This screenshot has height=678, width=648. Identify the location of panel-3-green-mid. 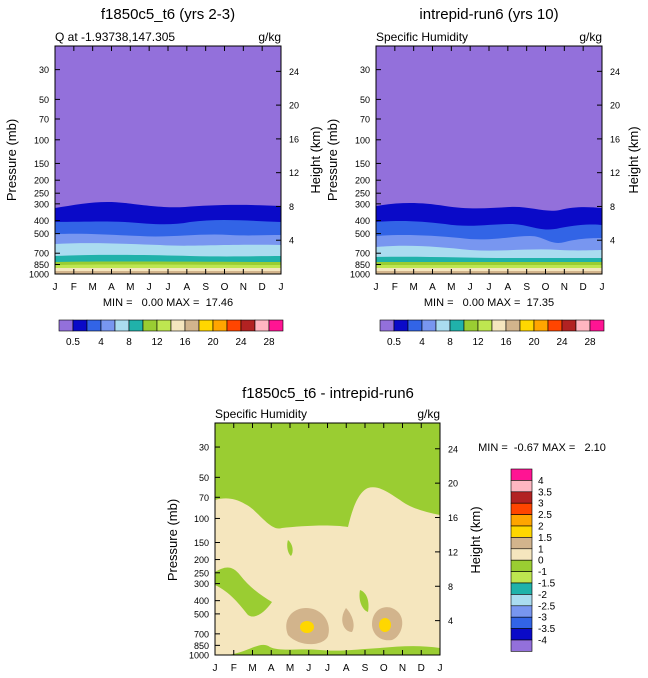
(364, 601).